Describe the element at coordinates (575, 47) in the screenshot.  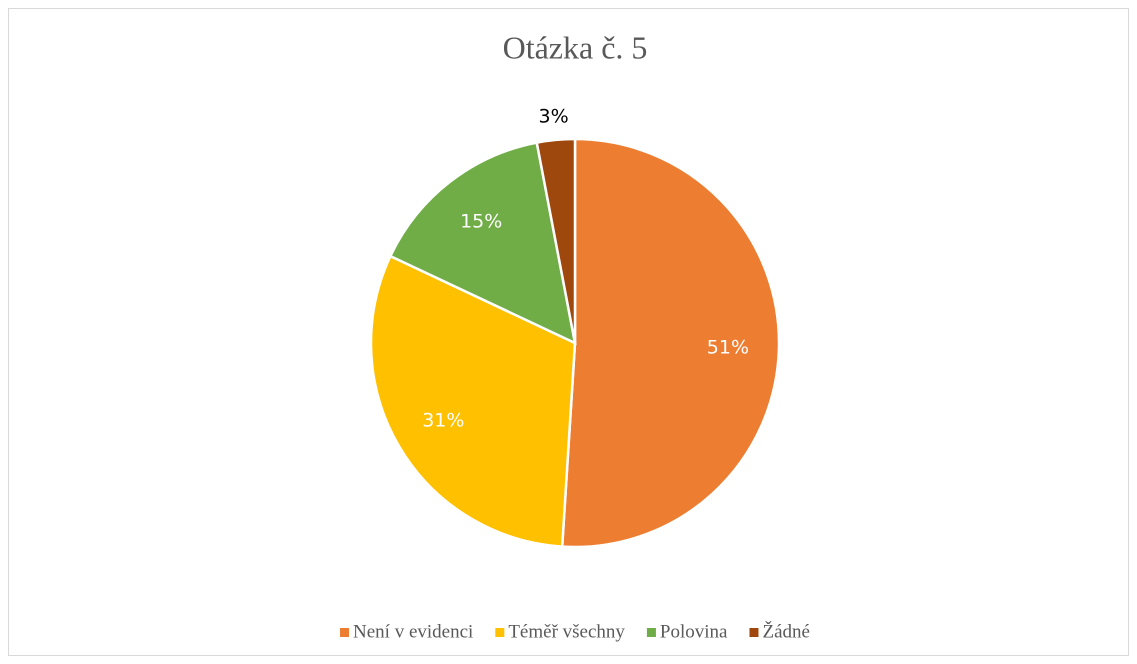
I see `chart-title: Otázka č. 5` at that location.